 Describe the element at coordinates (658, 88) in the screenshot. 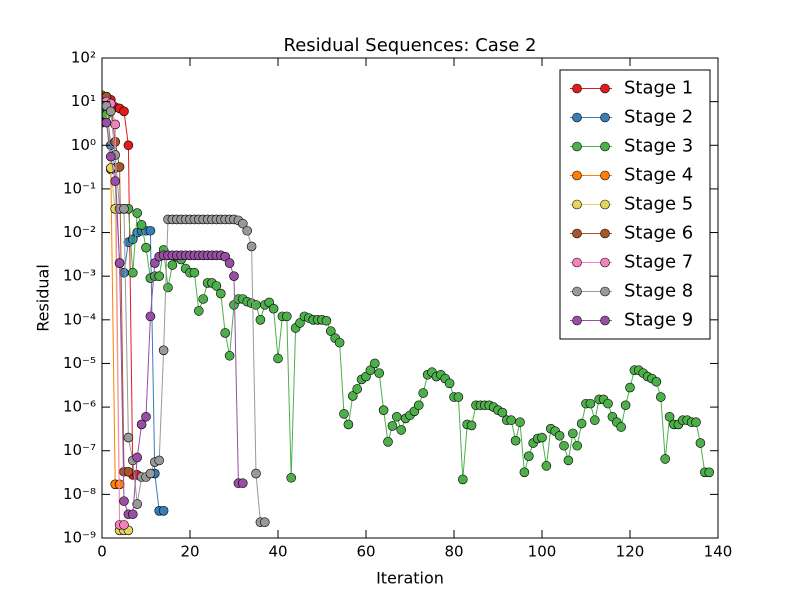

I see `legend-label: Stage 1` at that location.